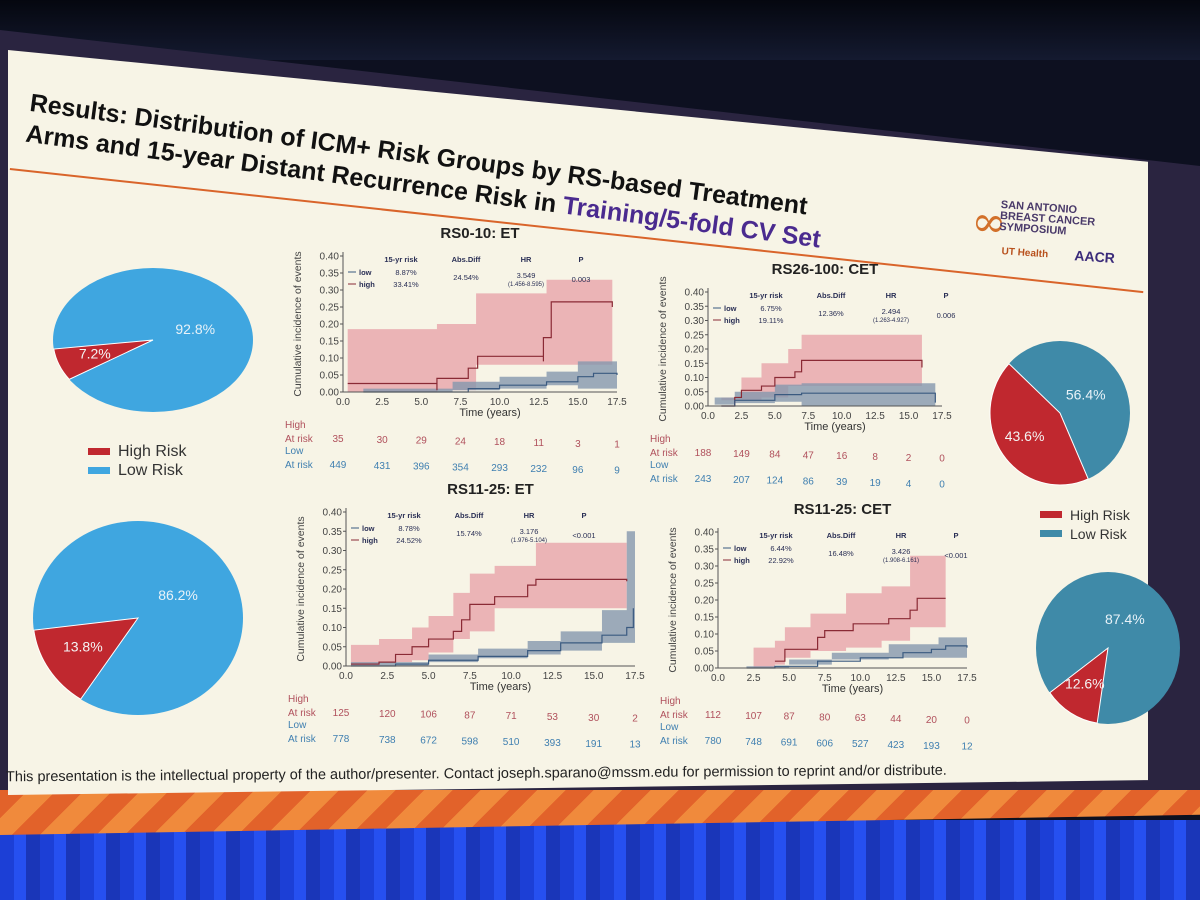 The width and height of the screenshot is (1200, 900). What do you see at coordinates (460, 467) in the screenshot?
I see `at-risk-low-count: 354` at bounding box center [460, 467].